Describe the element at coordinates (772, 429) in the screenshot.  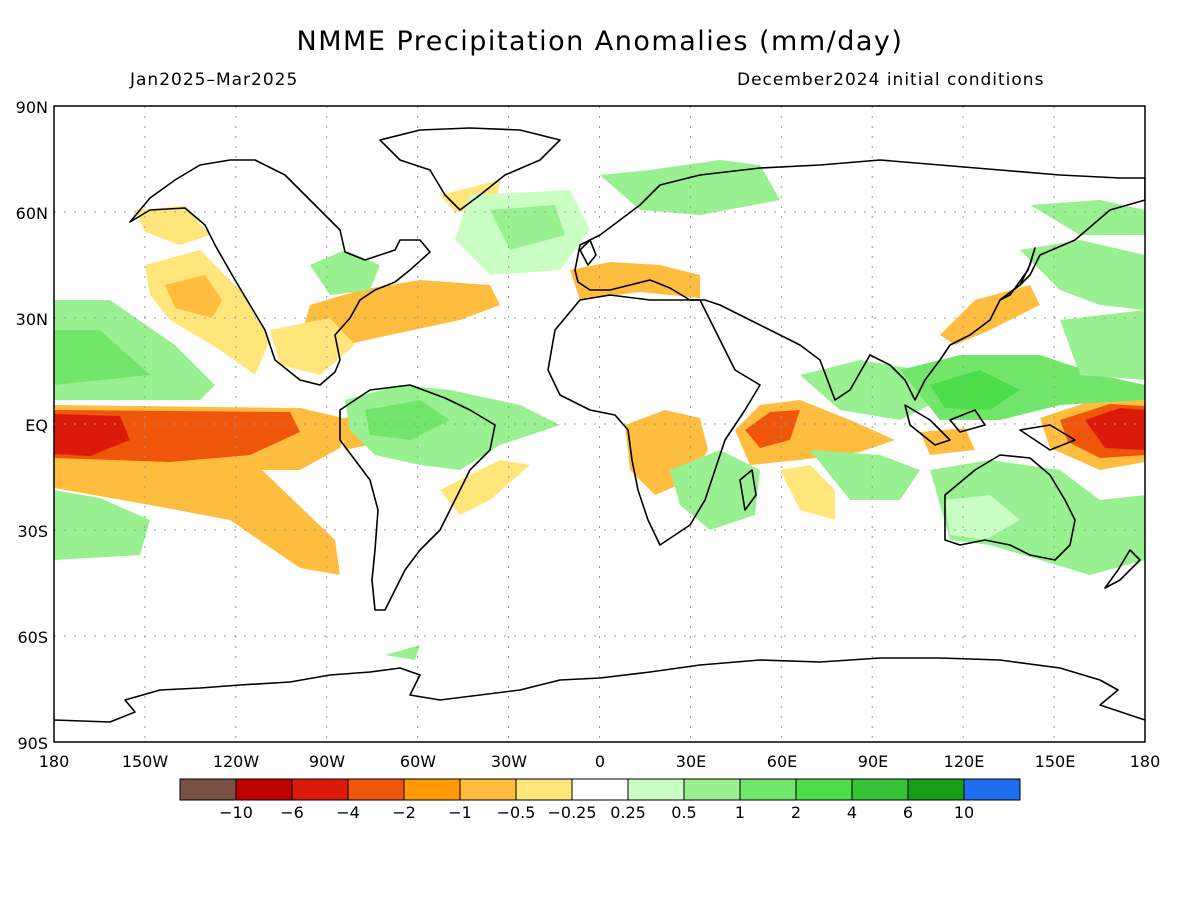
I see `anomaly-dry-indian-ocean-core` at that location.